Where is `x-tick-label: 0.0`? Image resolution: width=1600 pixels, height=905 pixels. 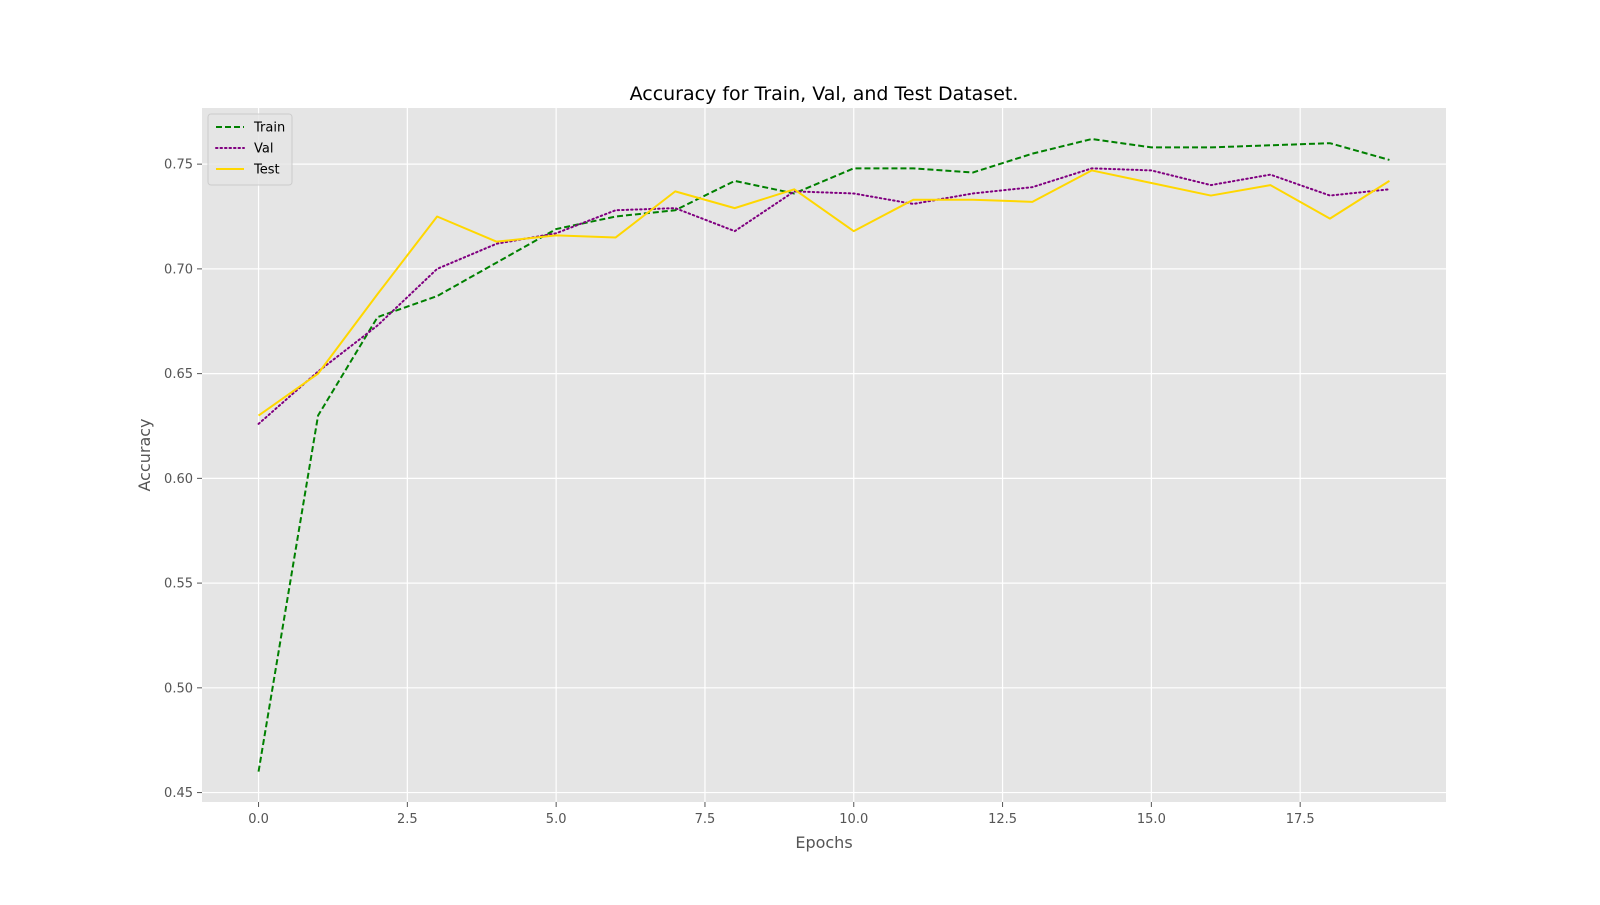
x-tick-label: 0.0 is located at coordinates (258, 819).